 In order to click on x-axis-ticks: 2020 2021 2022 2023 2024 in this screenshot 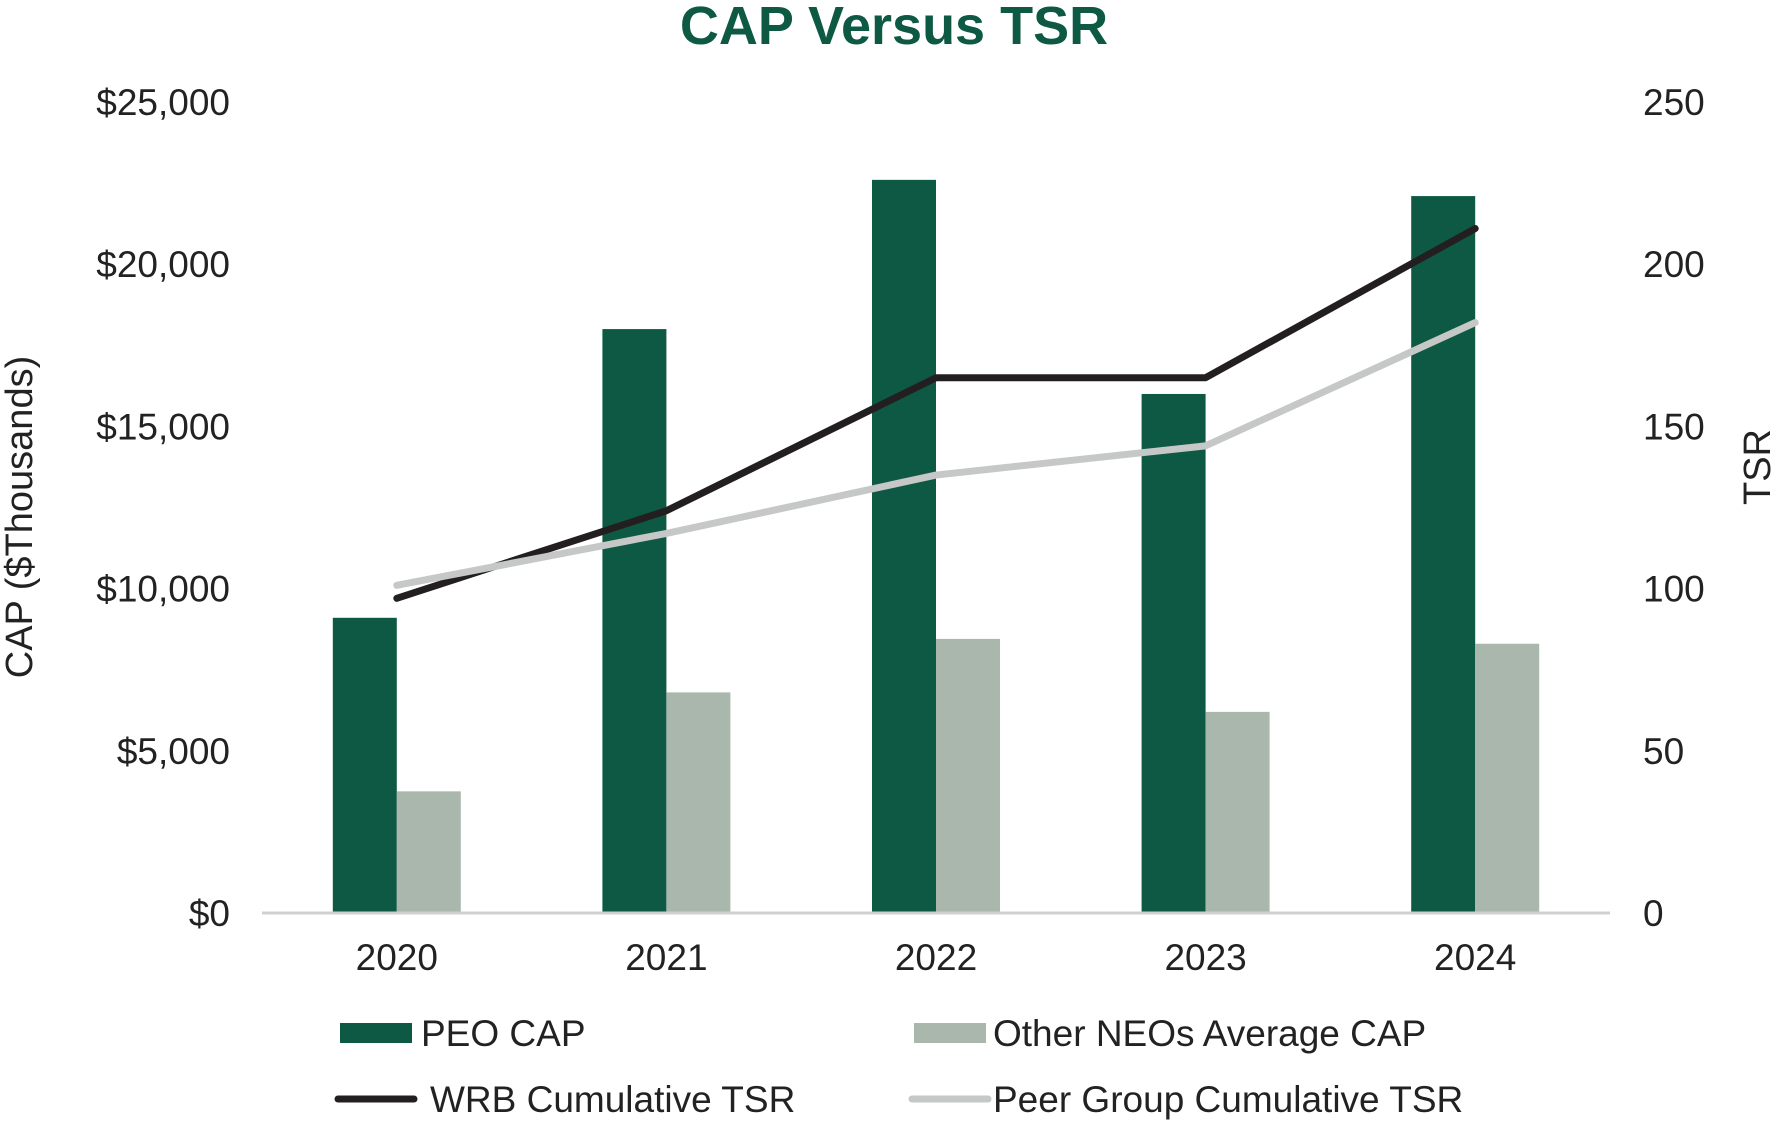, I will do `click(936, 957)`.